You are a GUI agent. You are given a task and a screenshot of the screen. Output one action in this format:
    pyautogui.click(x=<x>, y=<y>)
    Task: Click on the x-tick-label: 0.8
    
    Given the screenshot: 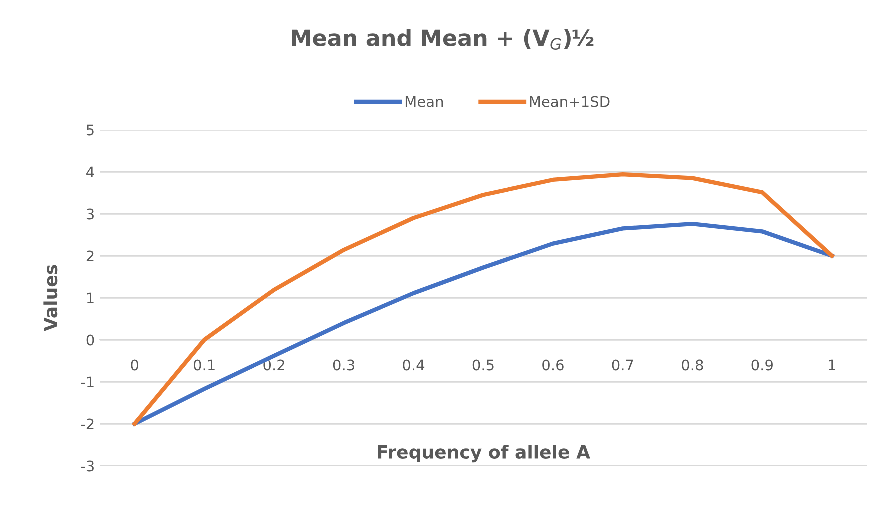 What is the action you would take?
    pyautogui.click(x=693, y=365)
    